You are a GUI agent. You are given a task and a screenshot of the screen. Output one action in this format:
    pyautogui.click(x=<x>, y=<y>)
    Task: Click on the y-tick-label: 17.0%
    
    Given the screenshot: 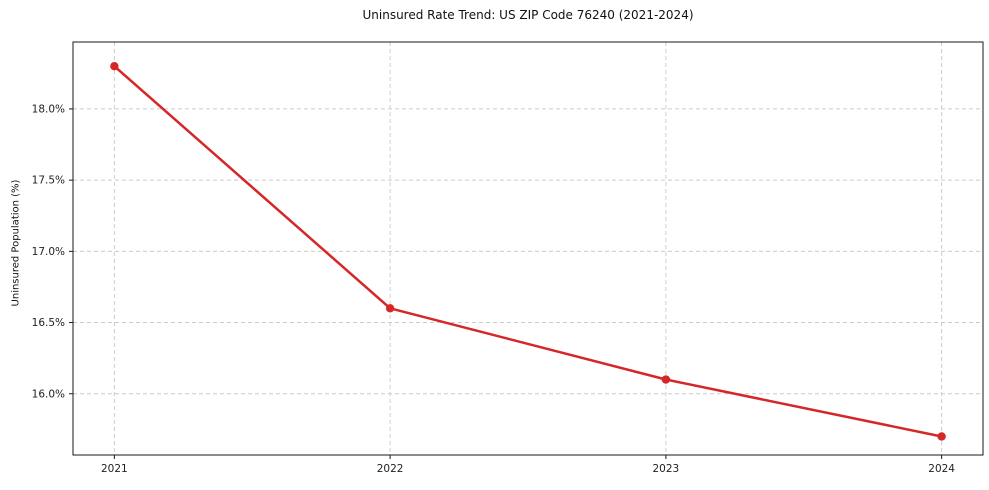 What is the action you would take?
    pyautogui.click(x=48, y=252)
    